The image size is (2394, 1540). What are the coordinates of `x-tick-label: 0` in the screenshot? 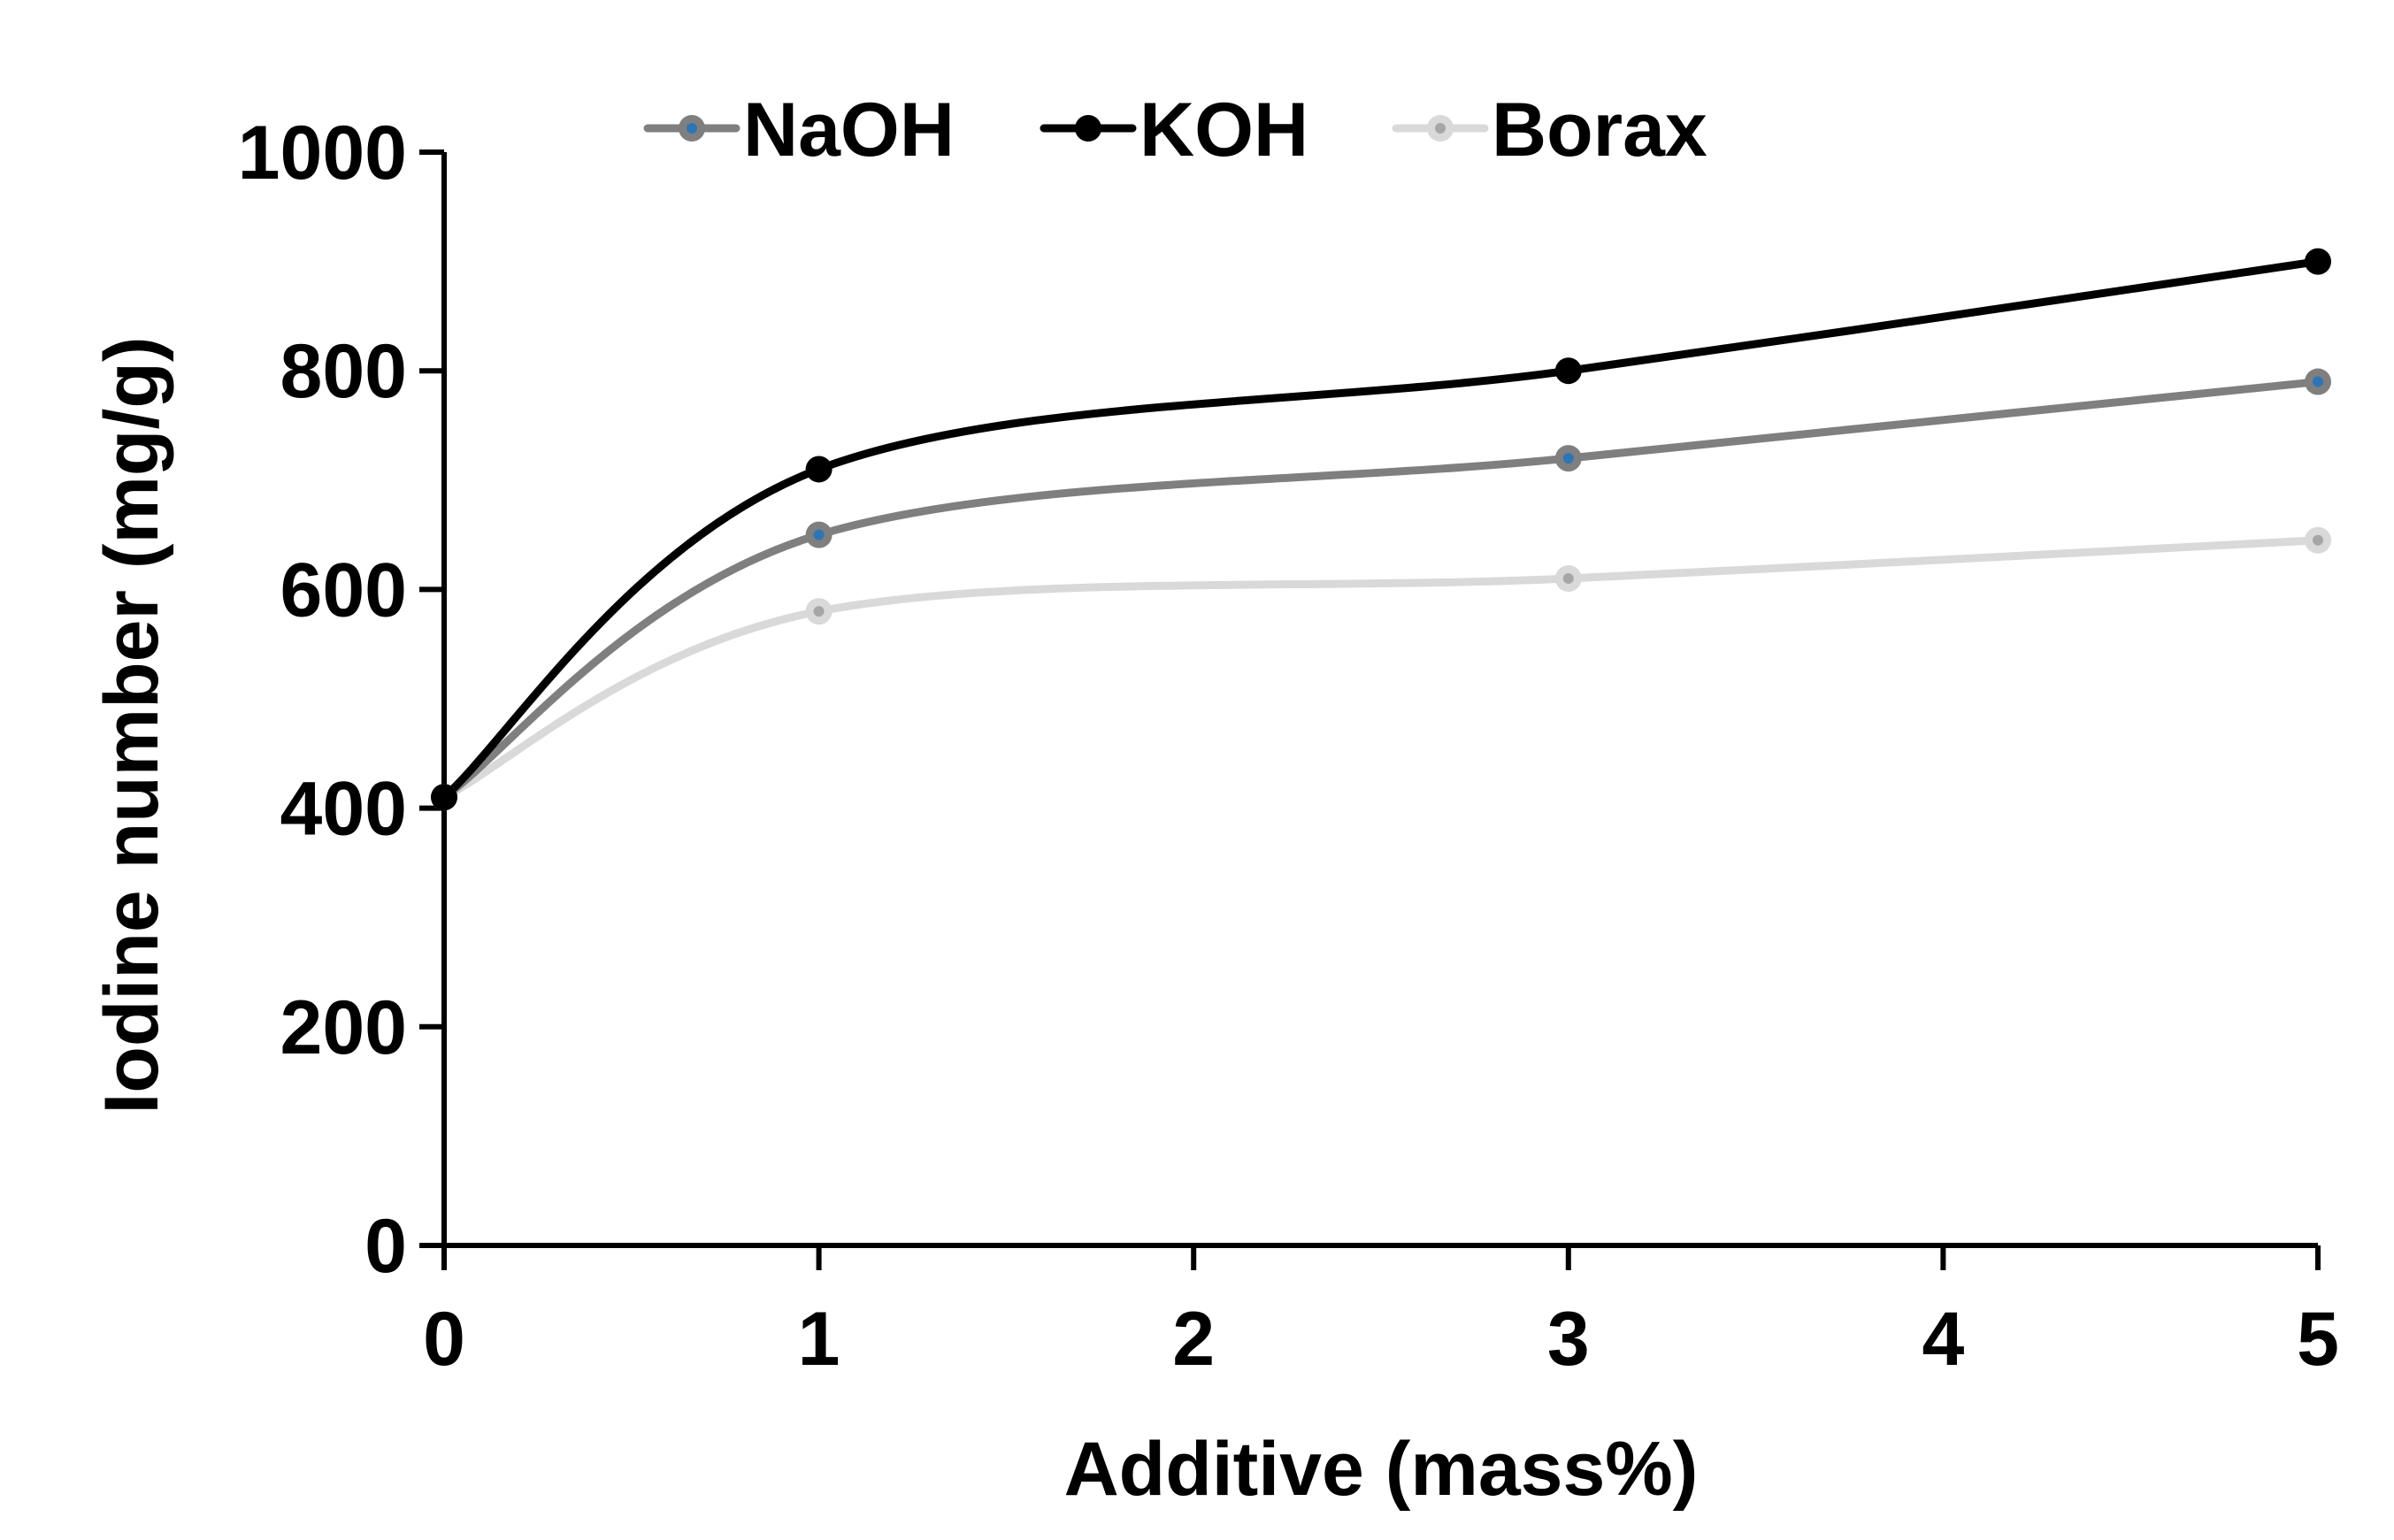 It's located at (444, 1339).